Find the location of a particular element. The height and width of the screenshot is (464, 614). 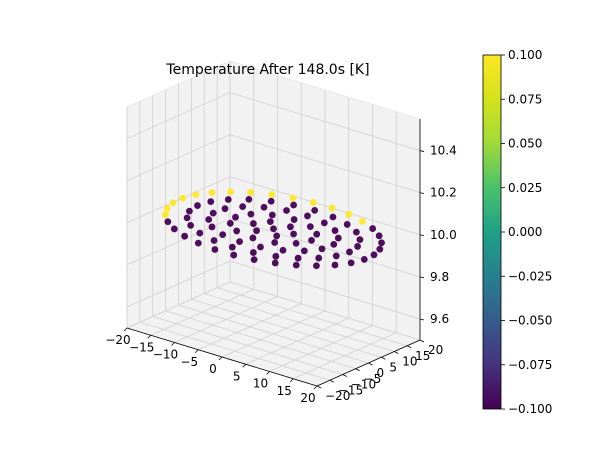

colorbar-tick-label: −0.075 is located at coordinates (530, 365).